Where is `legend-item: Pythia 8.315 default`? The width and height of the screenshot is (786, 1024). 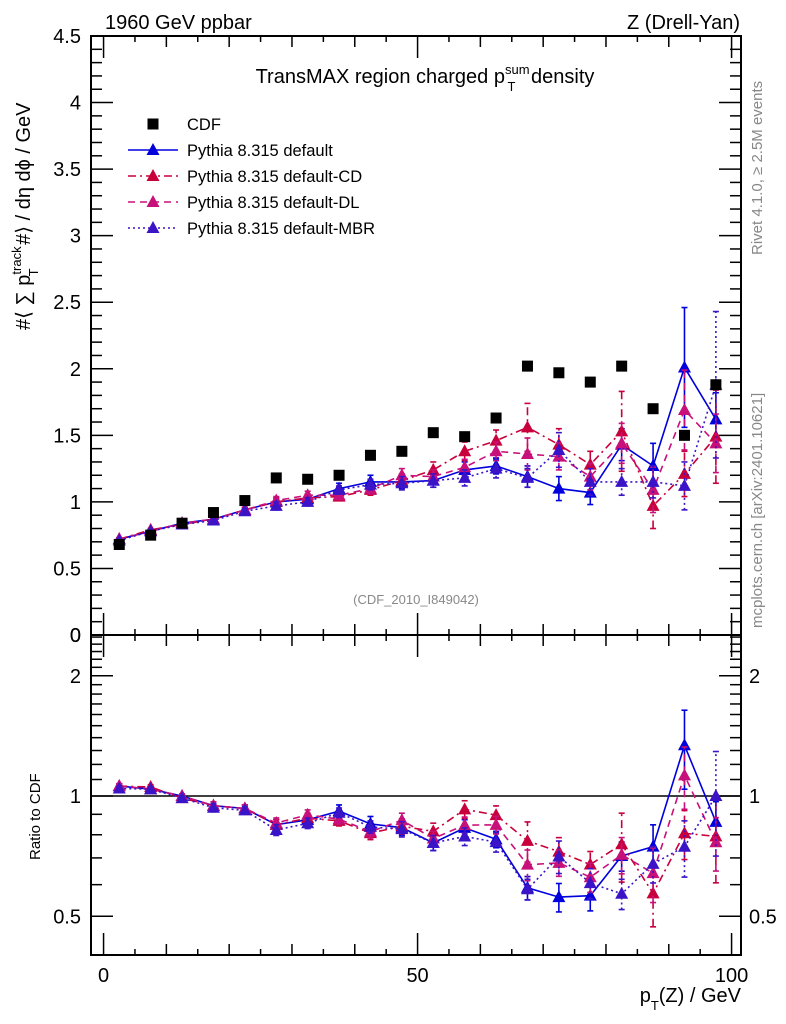
legend-item: Pythia 8.315 default is located at coordinates (230, 151).